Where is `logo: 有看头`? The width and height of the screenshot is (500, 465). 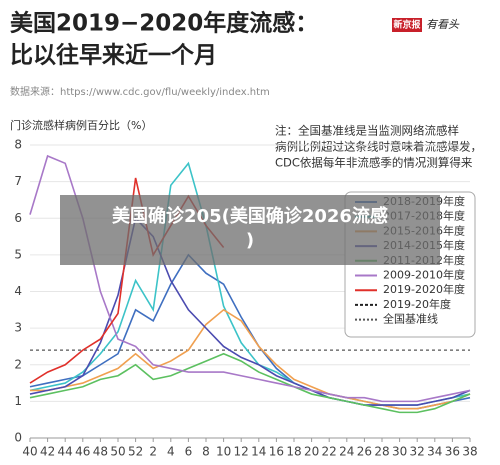
logo: 有看头 is located at coordinates (443, 24).